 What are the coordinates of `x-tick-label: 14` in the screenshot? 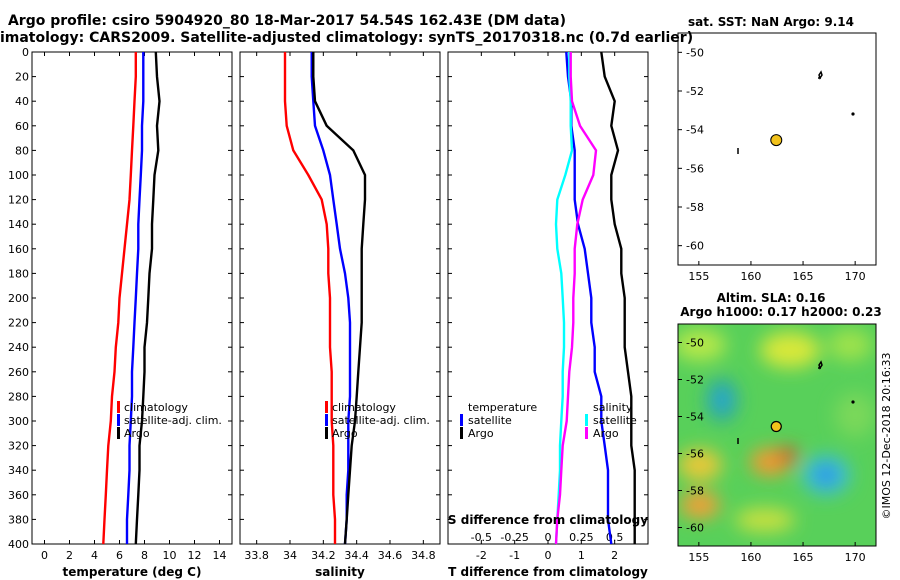 It's located at (220, 555).